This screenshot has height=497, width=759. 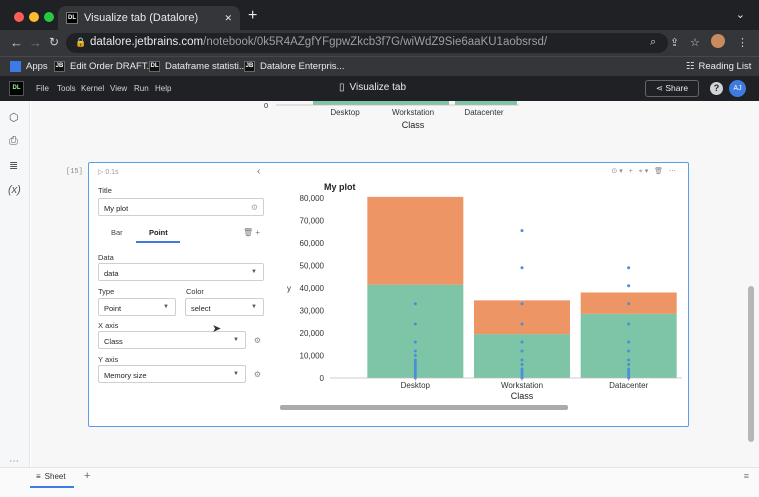 What do you see at coordinates (312, 266) in the screenshot?
I see `y-tick-label: 50,000` at bounding box center [312, 266].